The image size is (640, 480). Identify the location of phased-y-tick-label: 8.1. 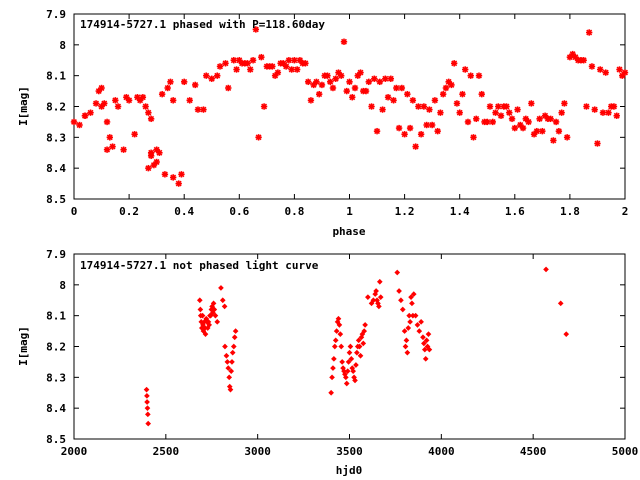
(56, 76).